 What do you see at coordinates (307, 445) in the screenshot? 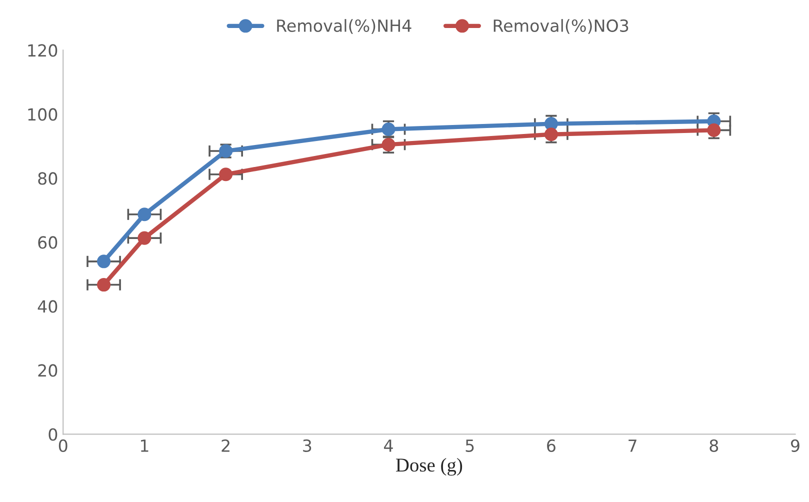
I see `x-tick-label: 3` at bounding box center [307, 445].